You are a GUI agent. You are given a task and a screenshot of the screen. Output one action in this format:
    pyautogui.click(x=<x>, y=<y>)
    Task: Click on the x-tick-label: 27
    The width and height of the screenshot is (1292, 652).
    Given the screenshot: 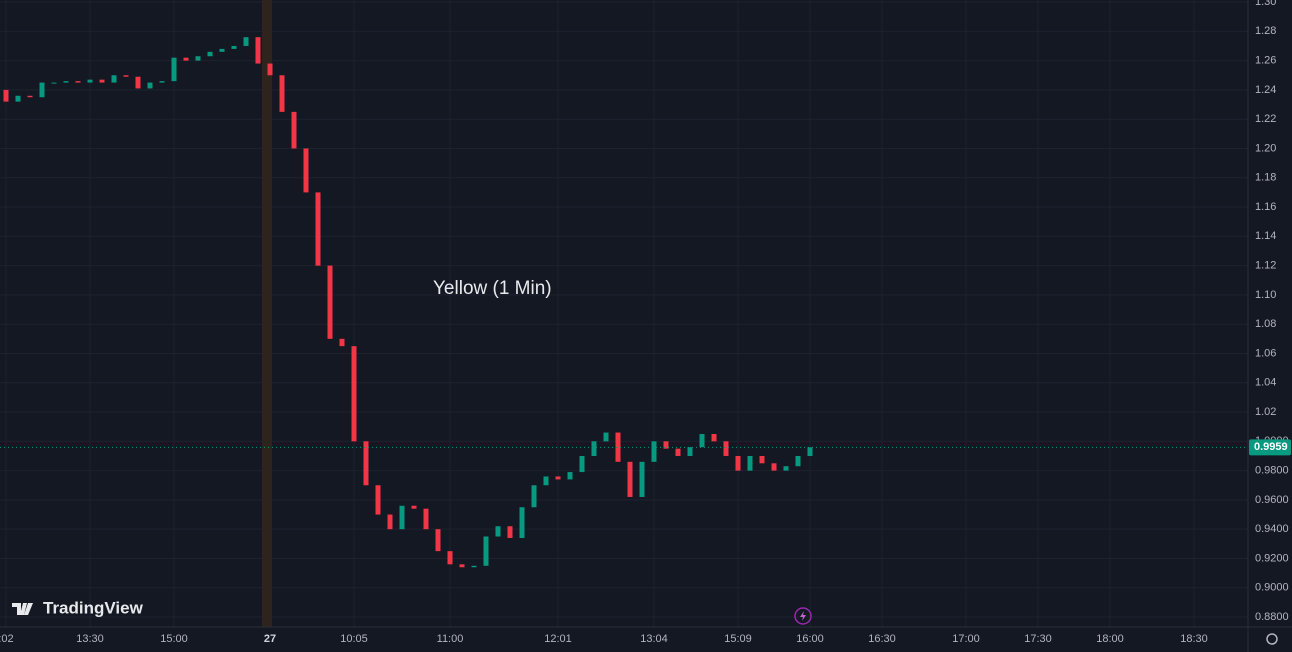 What is the action you would take?
    pyautogui.click(x=270, y=639)
    